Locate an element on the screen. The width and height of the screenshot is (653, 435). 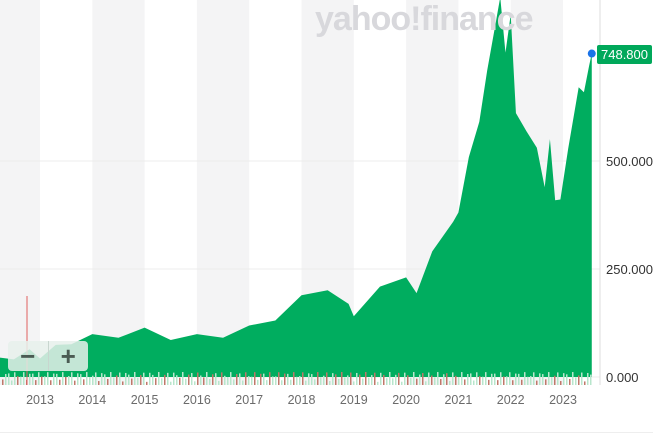
zoom-out-button: − is located at coordinates (28, 356).